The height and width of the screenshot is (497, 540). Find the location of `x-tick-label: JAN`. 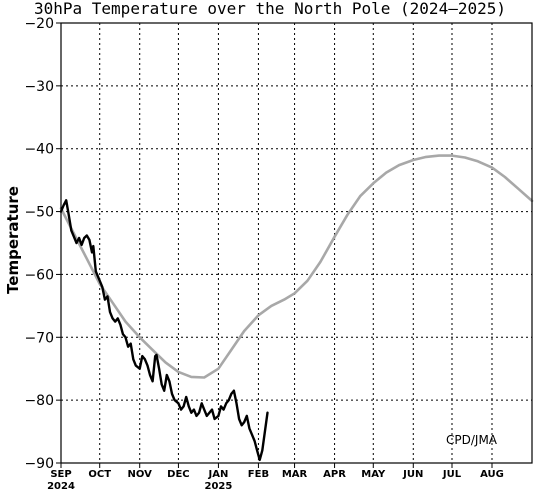

x-tick-label: JAN is located at coordinates (218, 474).